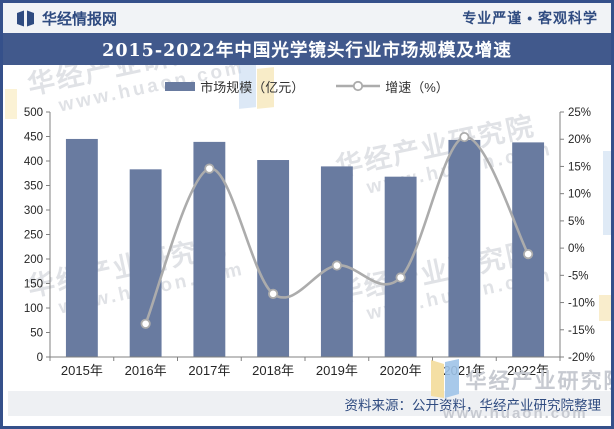 The width and height of the screenshot is (614, 429). Describe the element at coordinates (578, 276) in the screenshot. I see `right-axis-tick-label: -5%` at that location.